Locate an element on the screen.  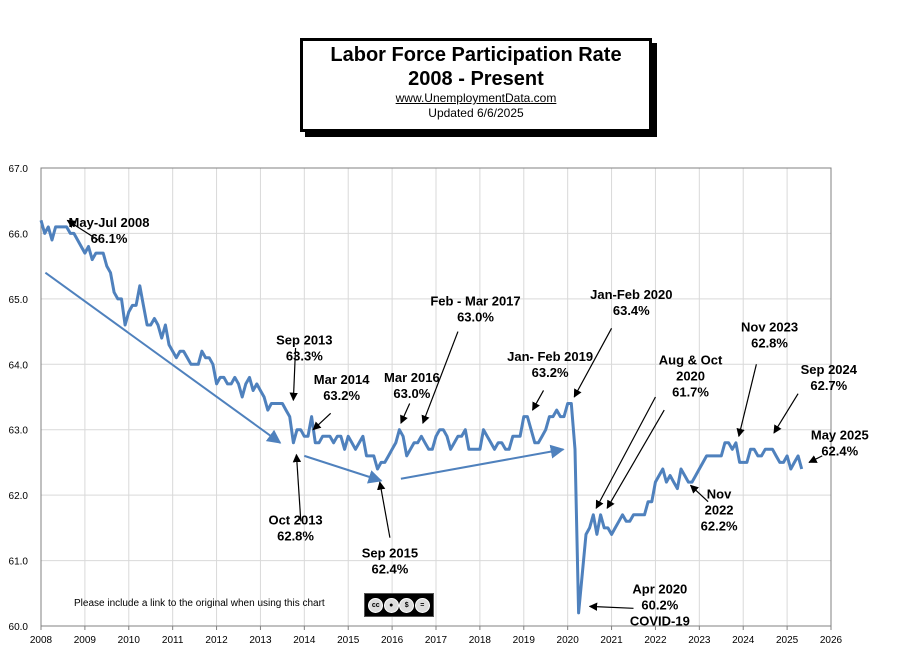
x-tick-label: 2024 is located at coordinates (743, 640).